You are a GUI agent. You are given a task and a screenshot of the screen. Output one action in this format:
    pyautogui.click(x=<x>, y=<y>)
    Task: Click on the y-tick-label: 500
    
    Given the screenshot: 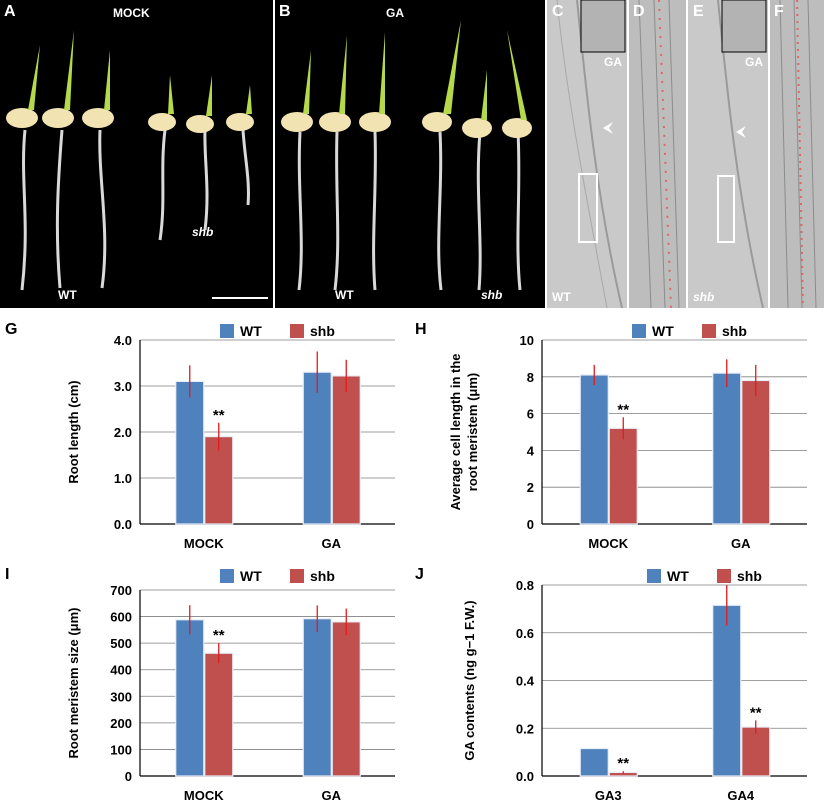 What is the action you would take?
    pyautogui.click(x=121, y=643)
    